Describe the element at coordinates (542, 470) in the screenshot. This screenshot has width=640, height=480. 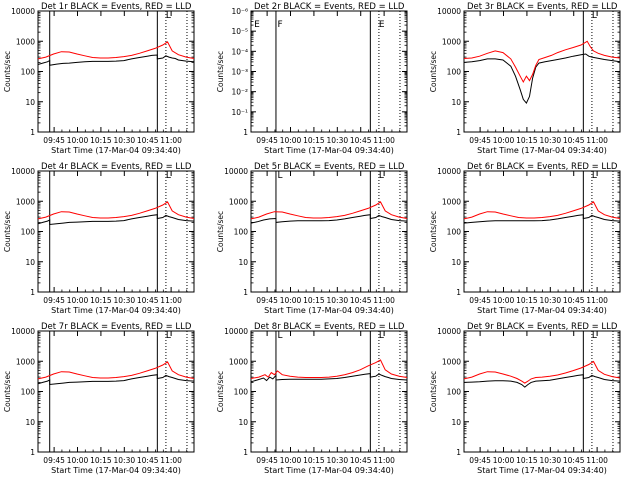
I see `det-9r-xlabel: Start Time (17-Mar-04 09:34:40)` at that location.